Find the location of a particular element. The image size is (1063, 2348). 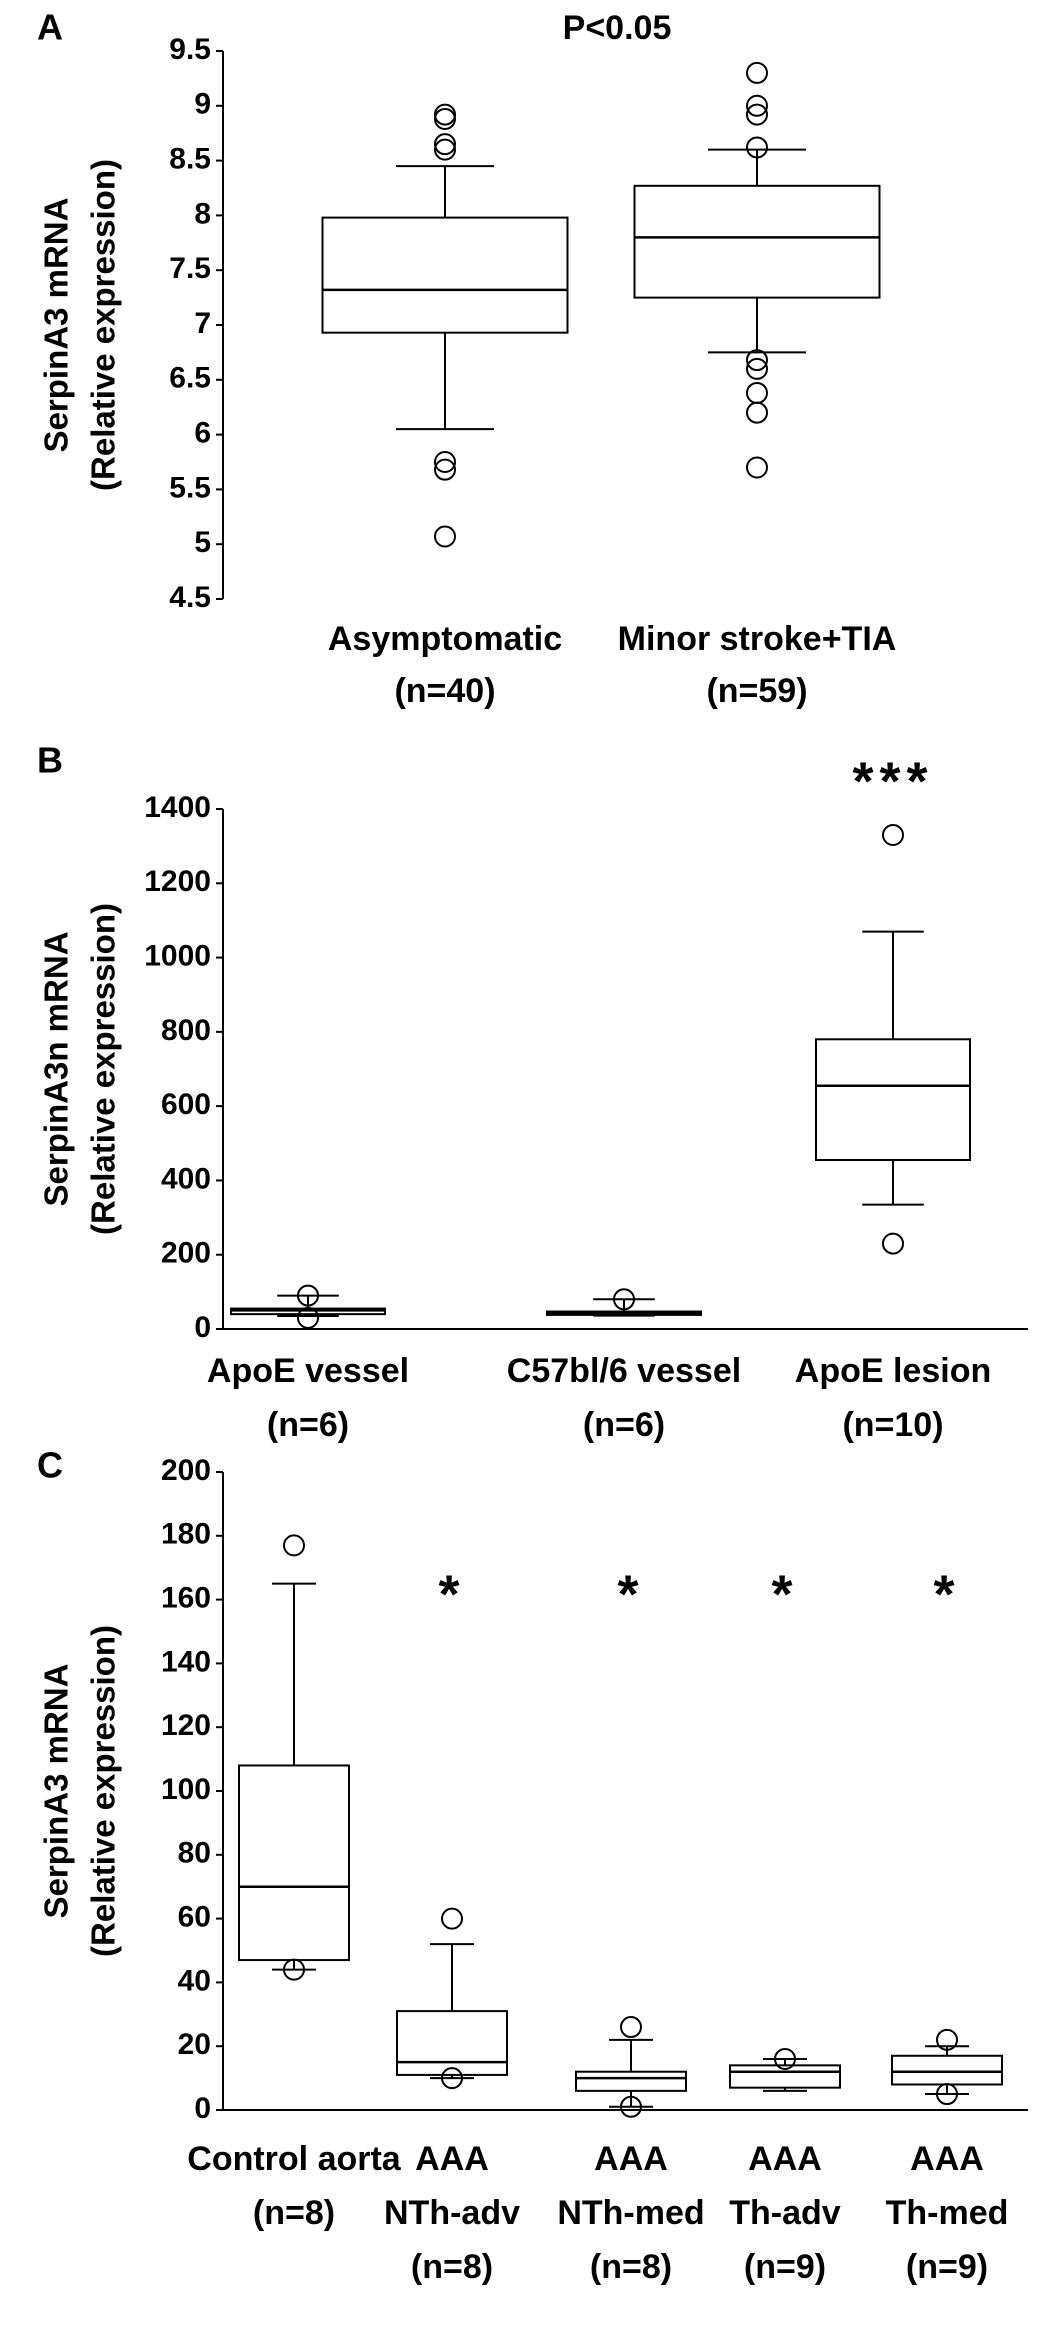

y-tick-label: 400 is located at coordinates (186, 1178).